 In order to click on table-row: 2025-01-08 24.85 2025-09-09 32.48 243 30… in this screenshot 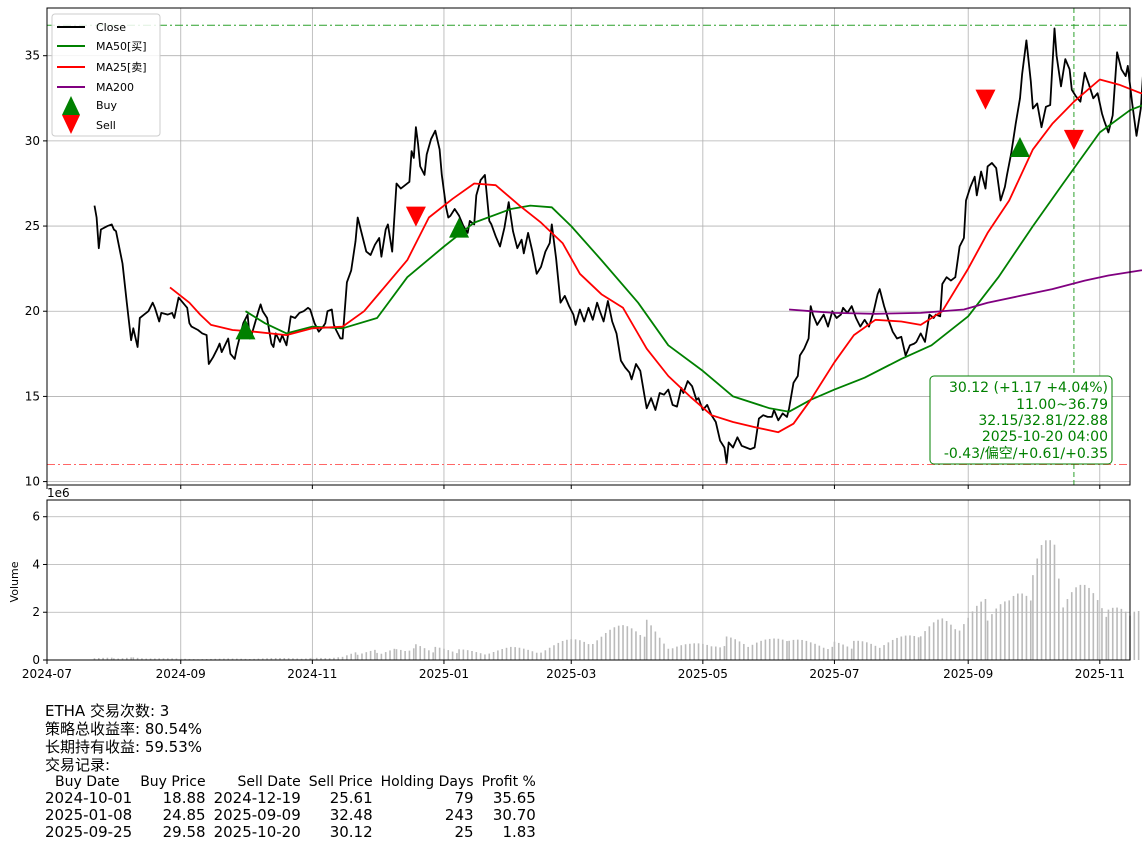, I will do `click(292, 815)`.